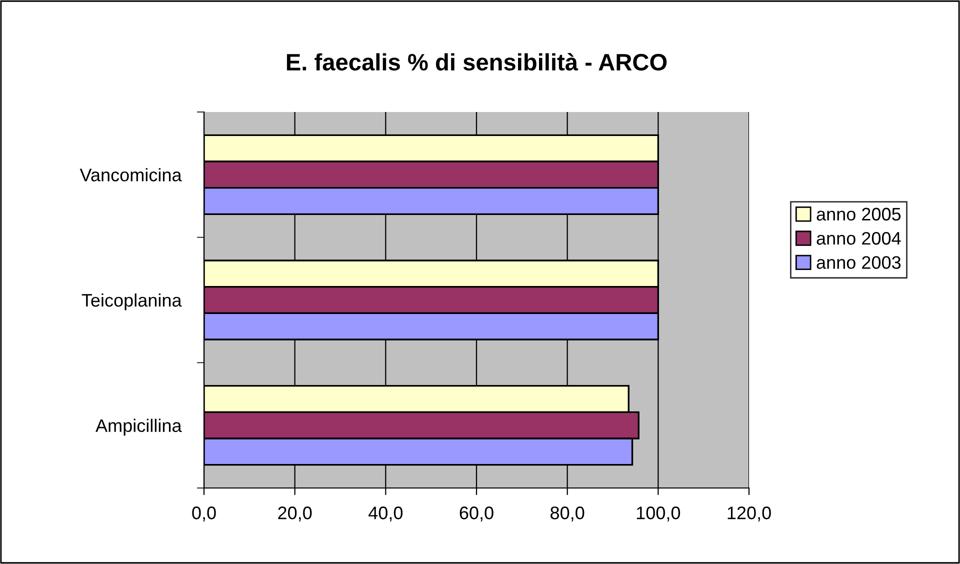 The width and height of the screenshot is (960, 564). Describe the element at coordinates (567, 514) in the screenshot. I see `x-tick-label: 80,0` at that location.